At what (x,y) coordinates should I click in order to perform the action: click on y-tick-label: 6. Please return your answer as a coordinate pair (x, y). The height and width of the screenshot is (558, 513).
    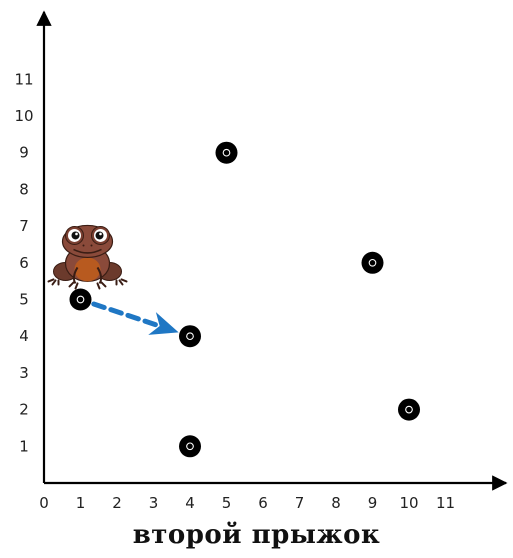
    Looking at the image, I should click on (24, 263).